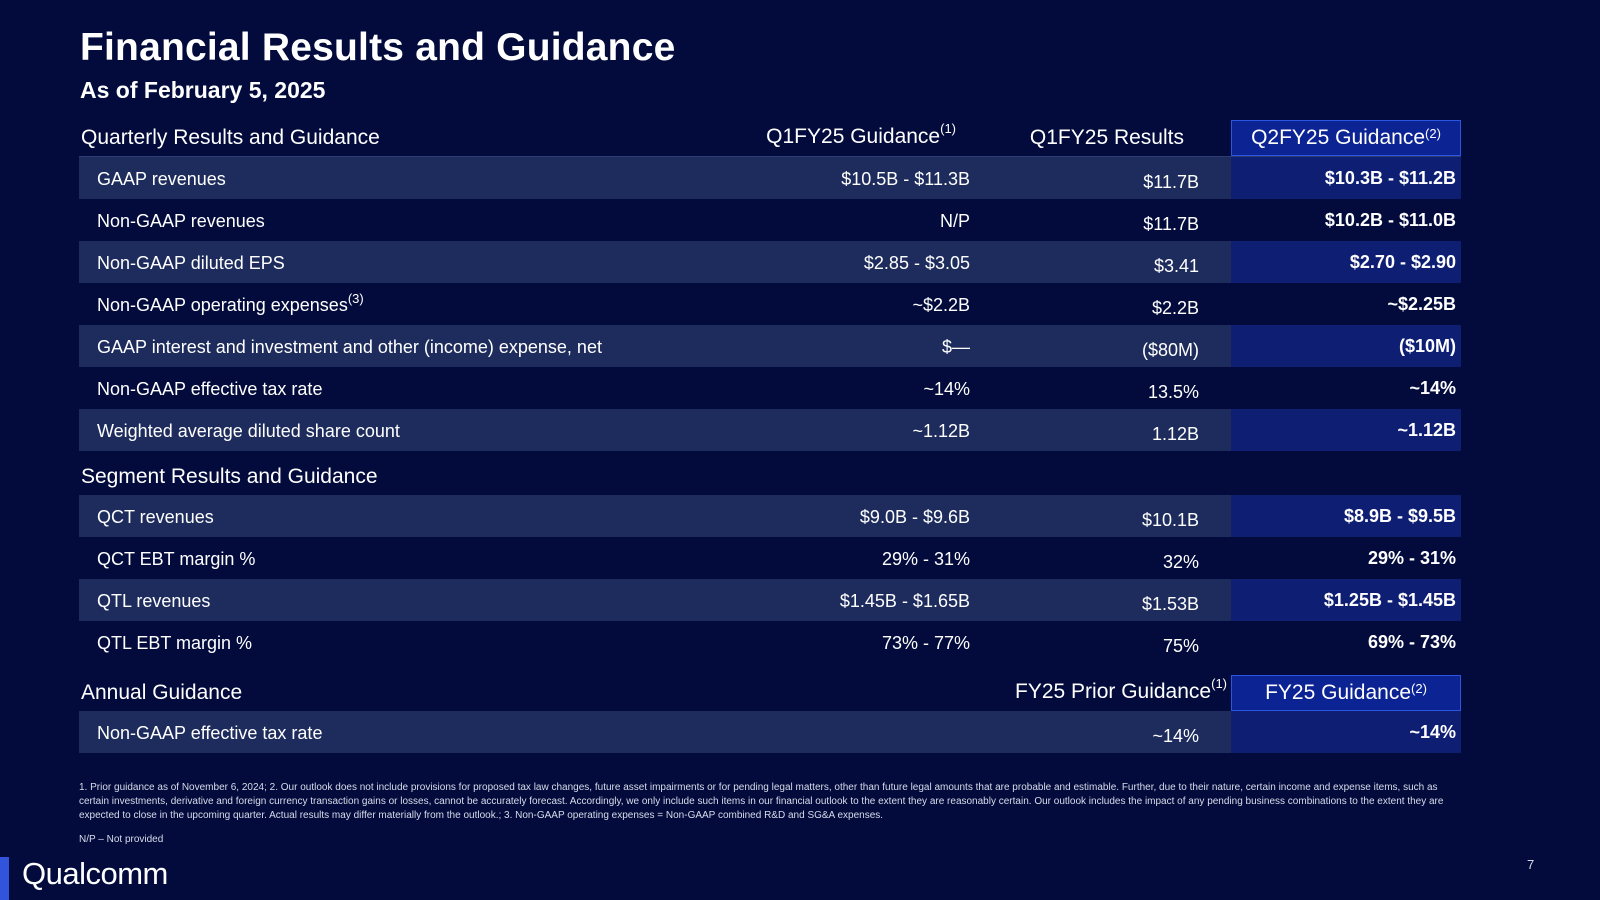 The width and height of the screenshot is (1600, 900). What do you see at coordinates (1180, 562) in the screenshot?
I see `cell-q1-results: 32%` at bounding box center [1180, 562].